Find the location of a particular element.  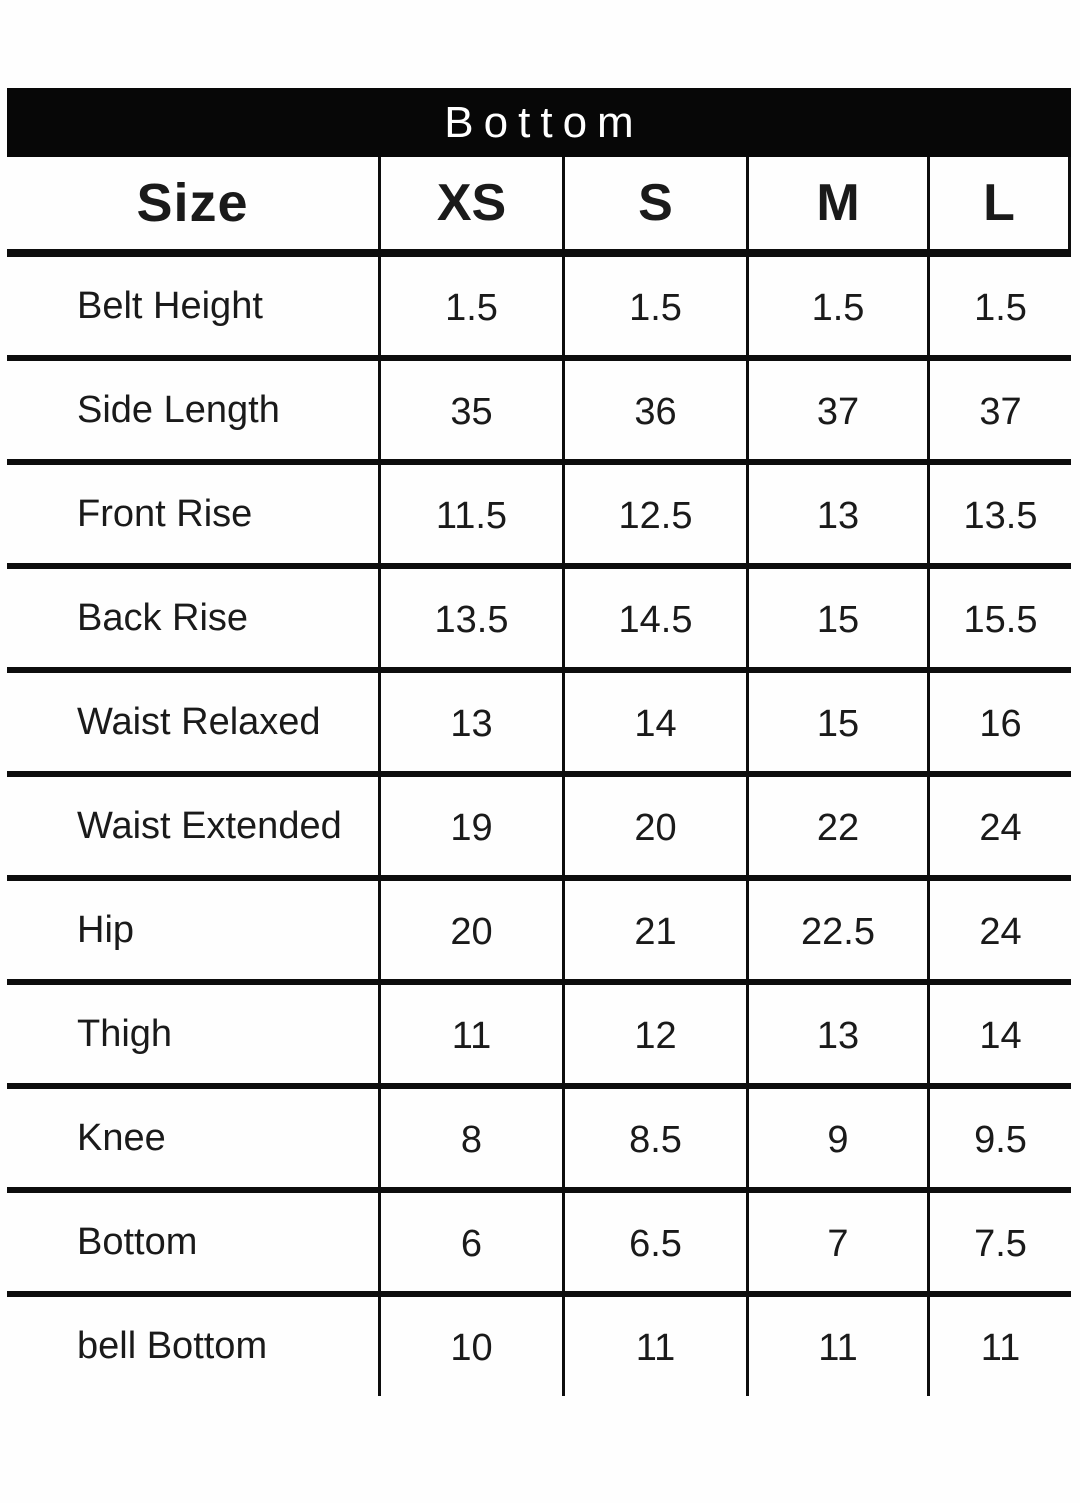

measurement-row: Waist Relaxed 13 14 15 16 is located at coordinates (539, 725).